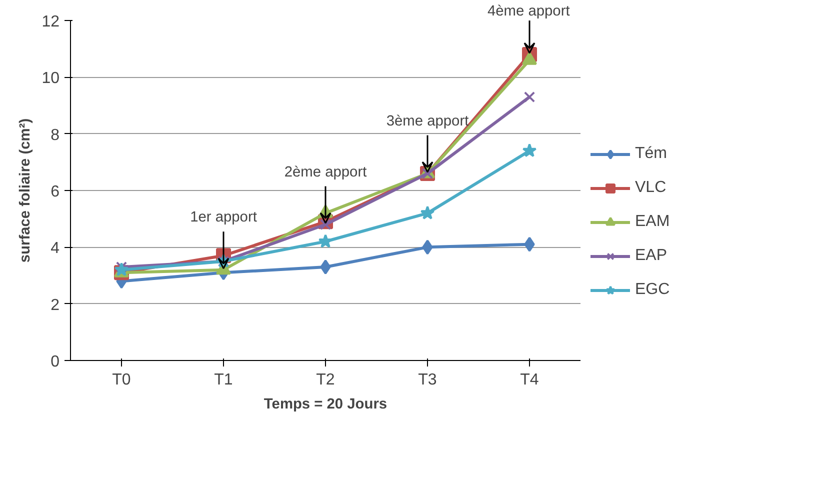 The width and height of the screenshot is (818, 486). I want to click on y-tick-label: 0, so click(55, 362).